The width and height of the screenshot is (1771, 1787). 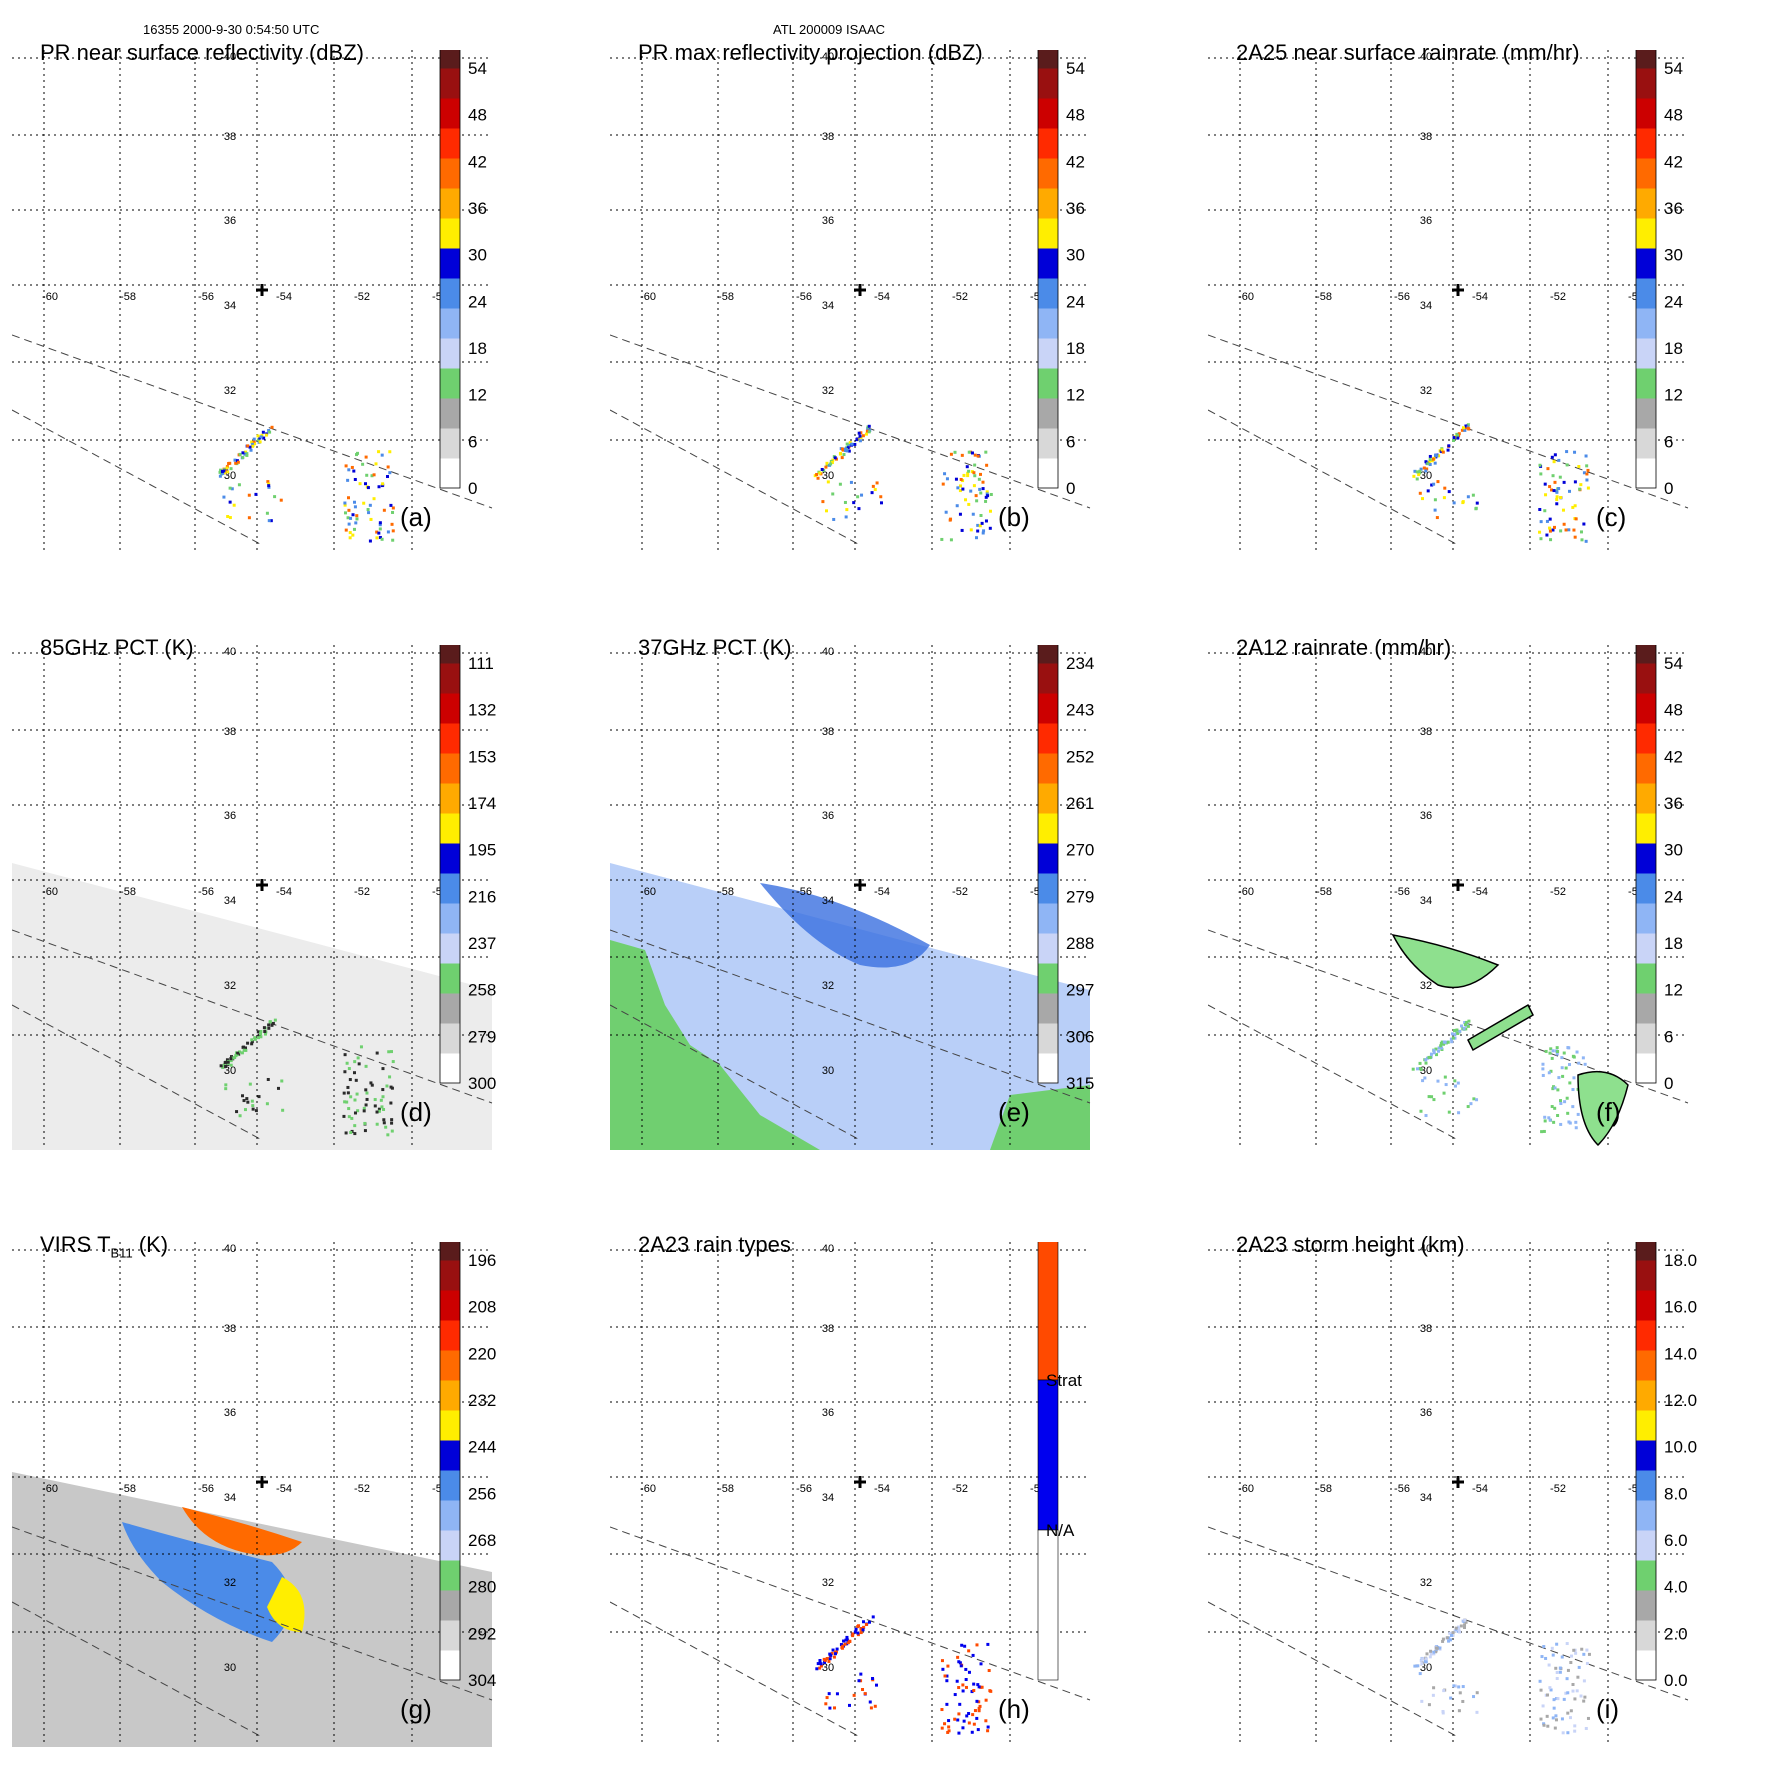 I want to click on panel-d-title: 85GHz PCT (K), so click(x=117, y=648).